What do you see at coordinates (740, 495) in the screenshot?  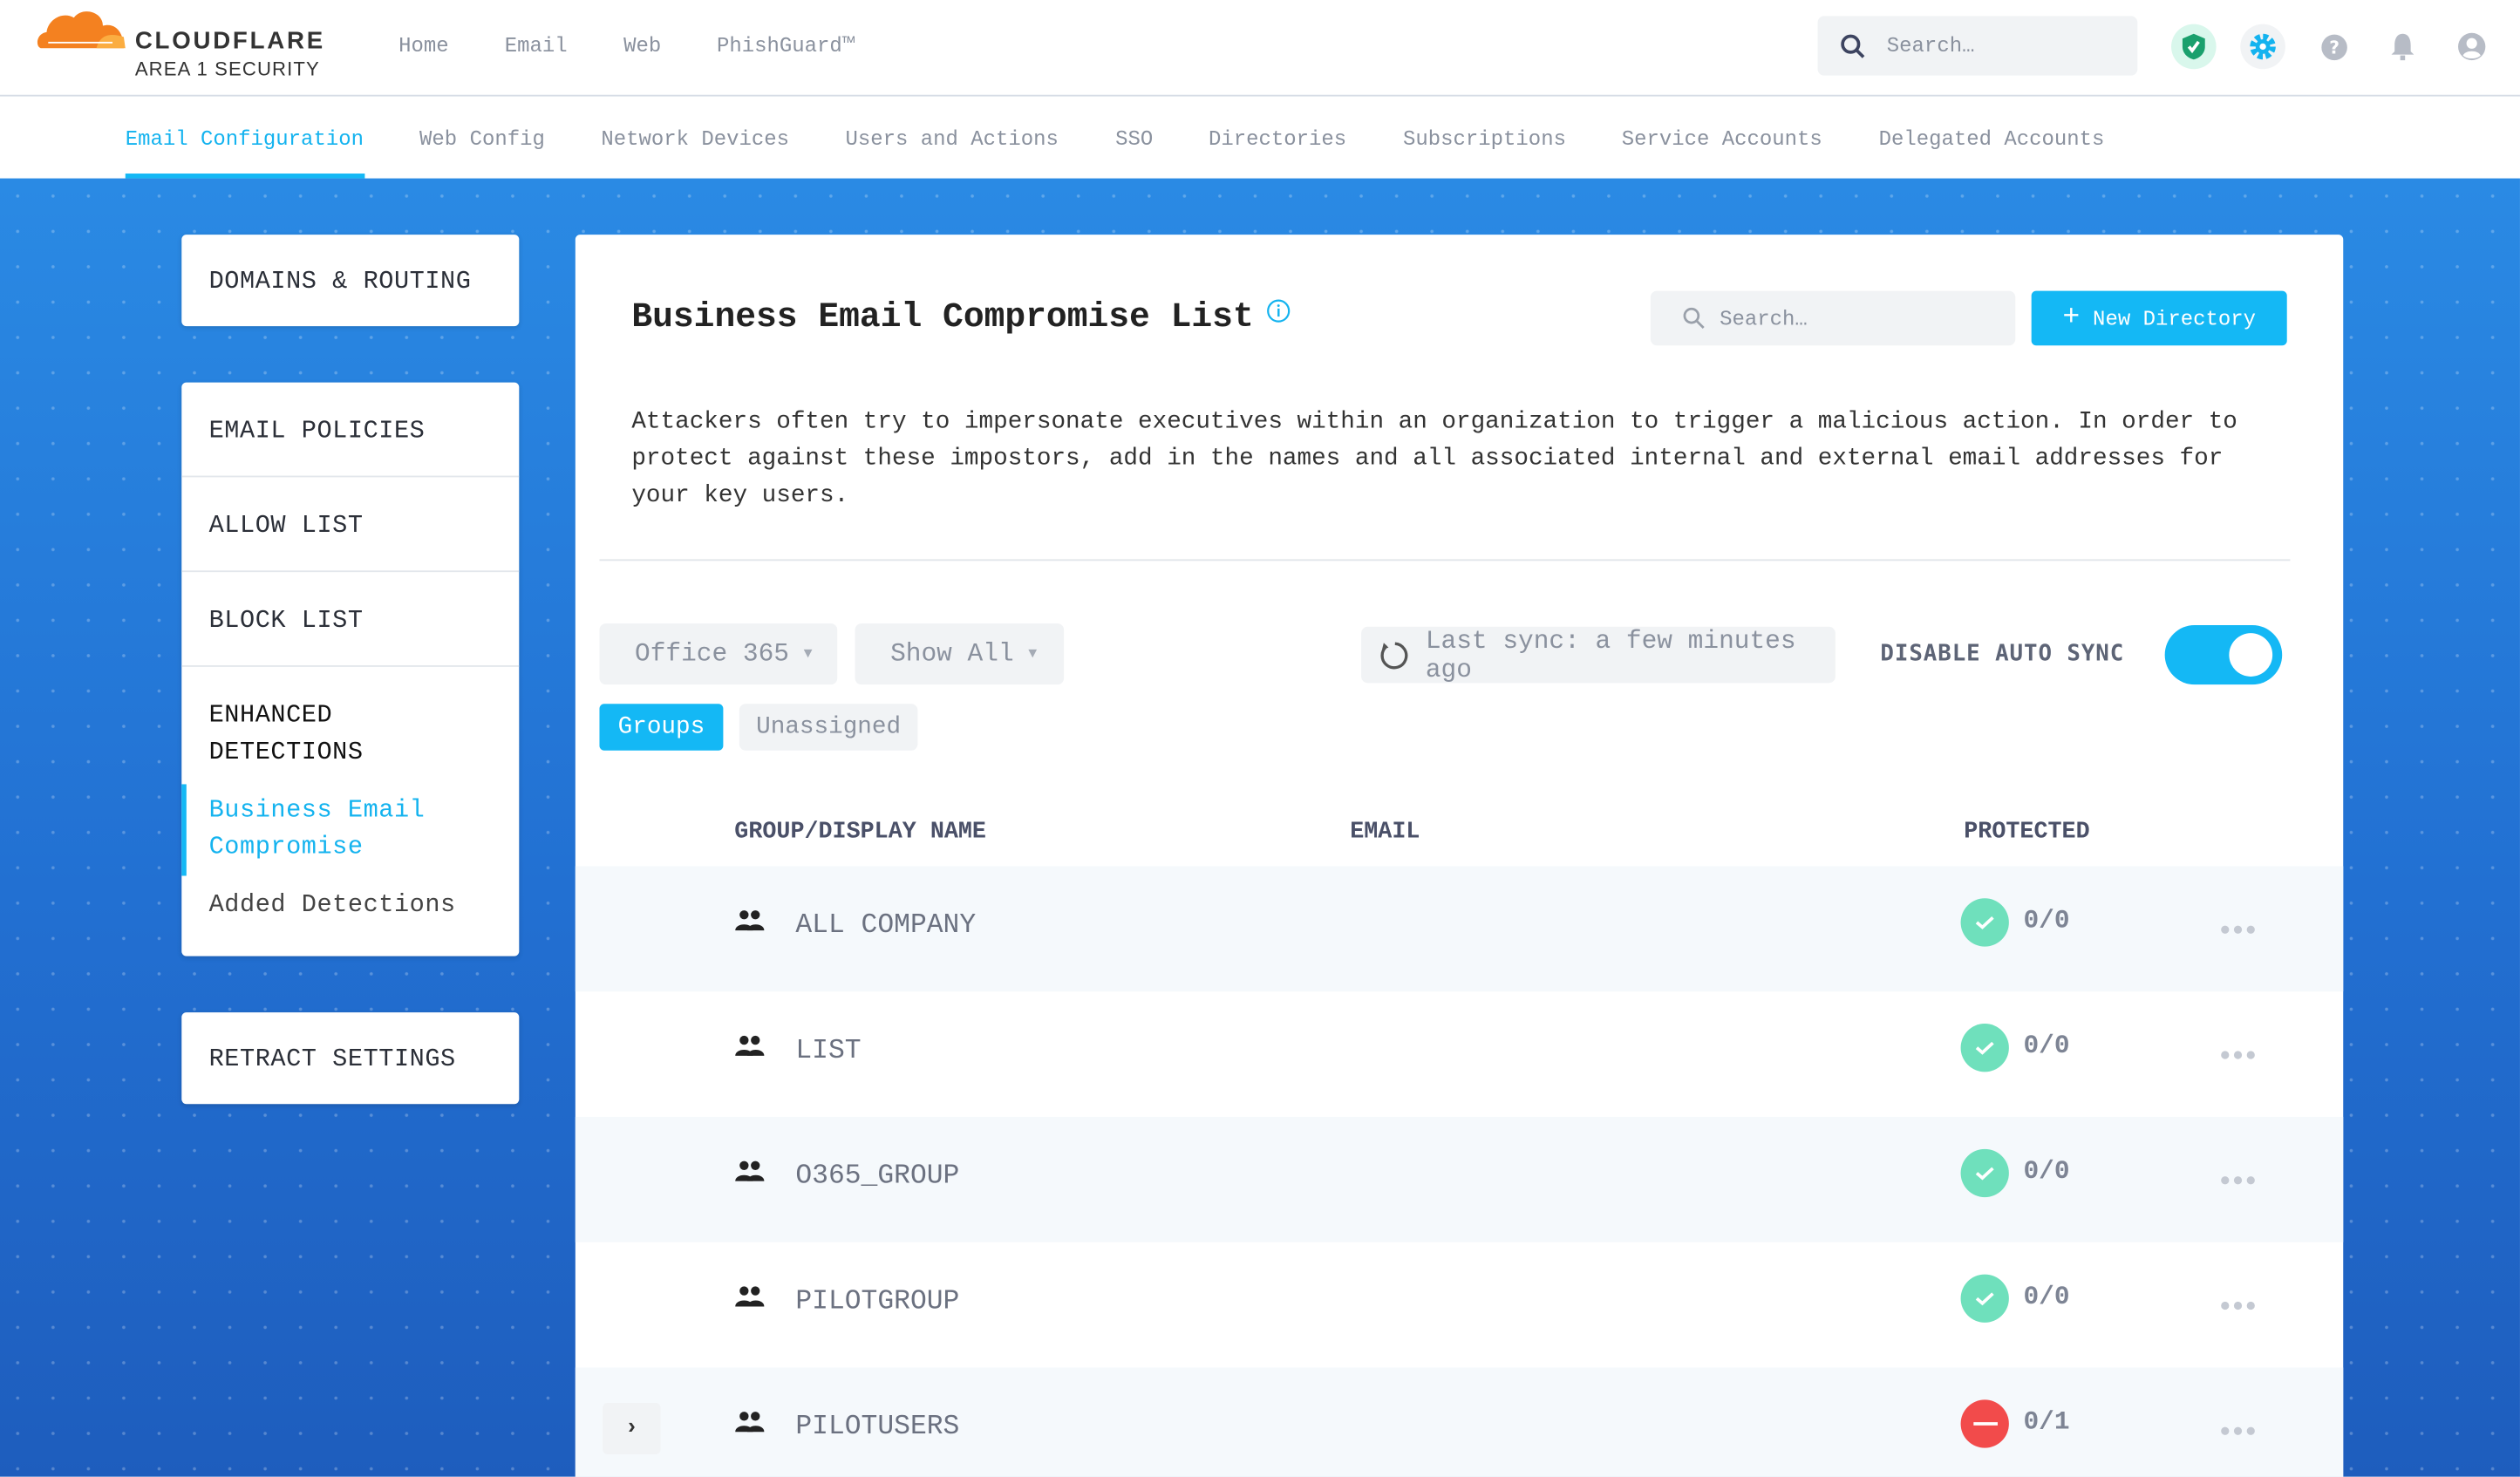 I see `description-line: your key users.` at bounding box center [740, 495].